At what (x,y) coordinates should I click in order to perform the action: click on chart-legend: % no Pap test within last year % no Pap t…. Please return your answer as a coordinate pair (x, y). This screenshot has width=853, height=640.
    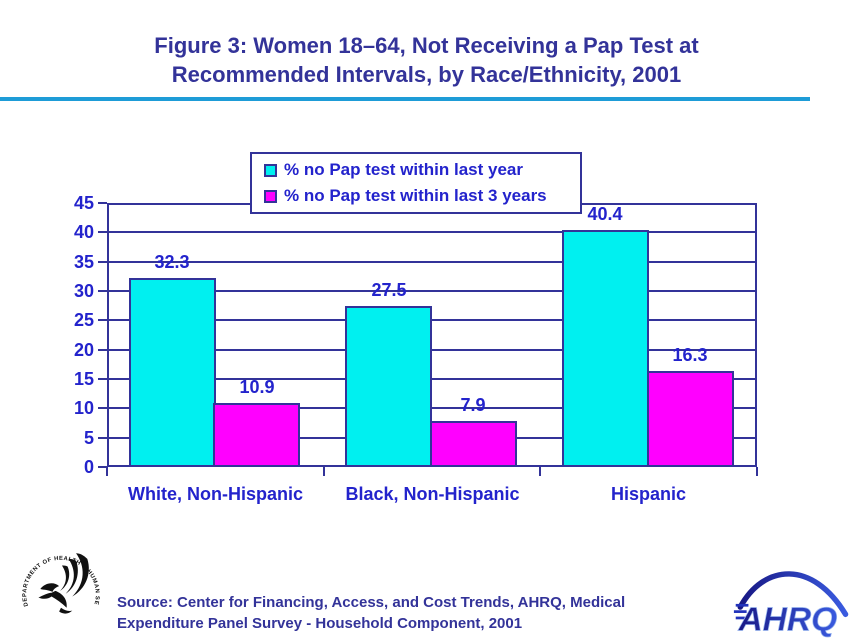
    Looking at the image, I should click on (416, 183).